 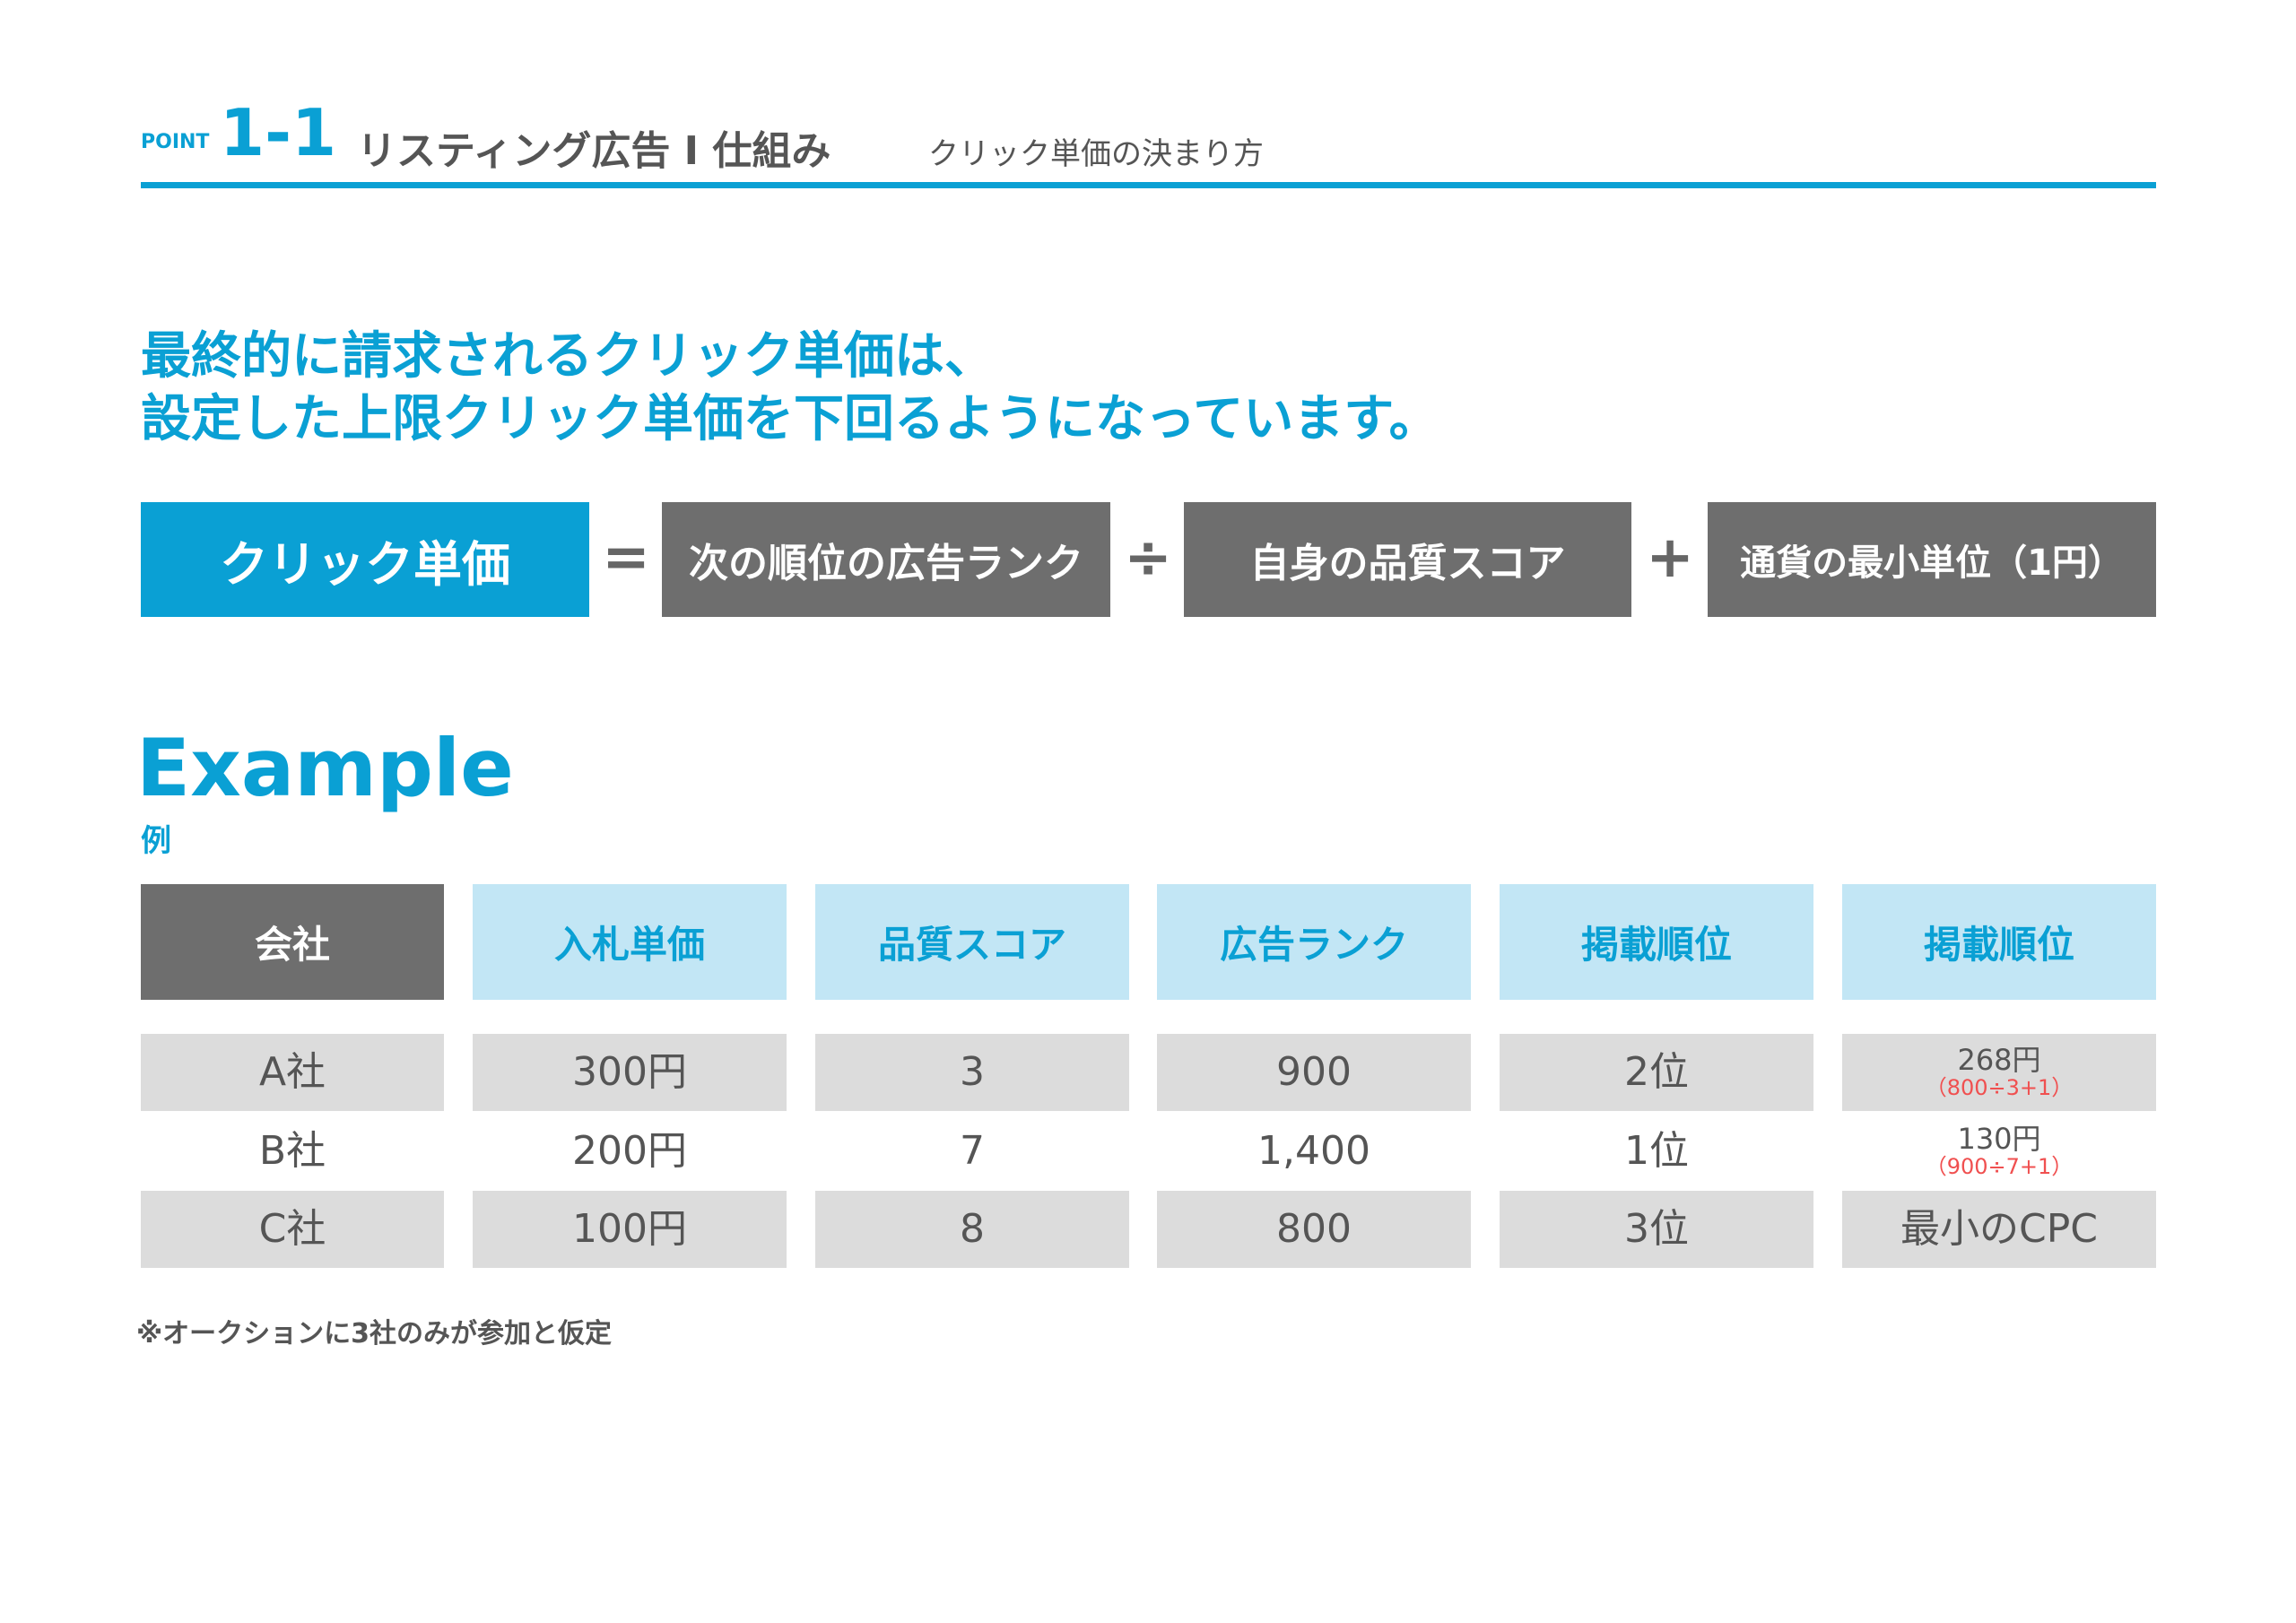 I want to click on header-cpc: 掲載順位, so click(x=1999, y=942).